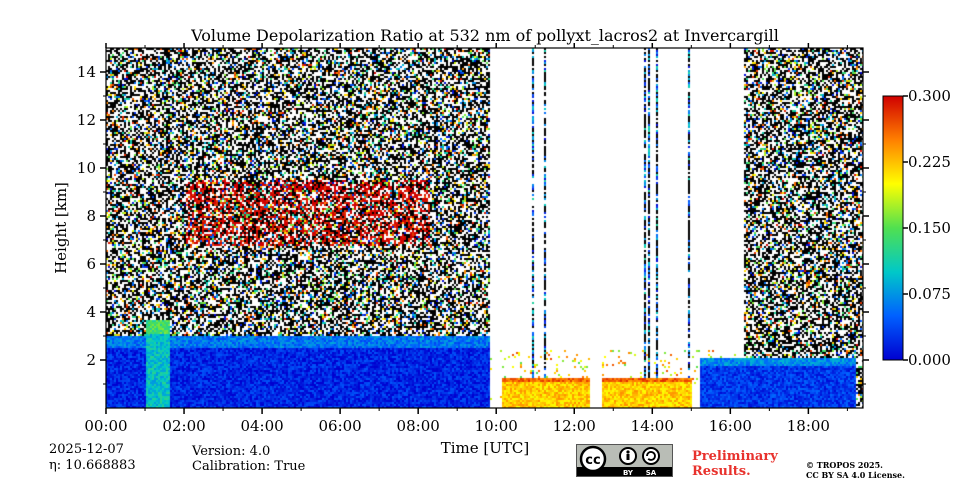 This screenshot has width=960, height=480. Describe the element at coordinates (929, 96) in the screenshot. I see `colorbar-tick-label: 0.300` at that location.